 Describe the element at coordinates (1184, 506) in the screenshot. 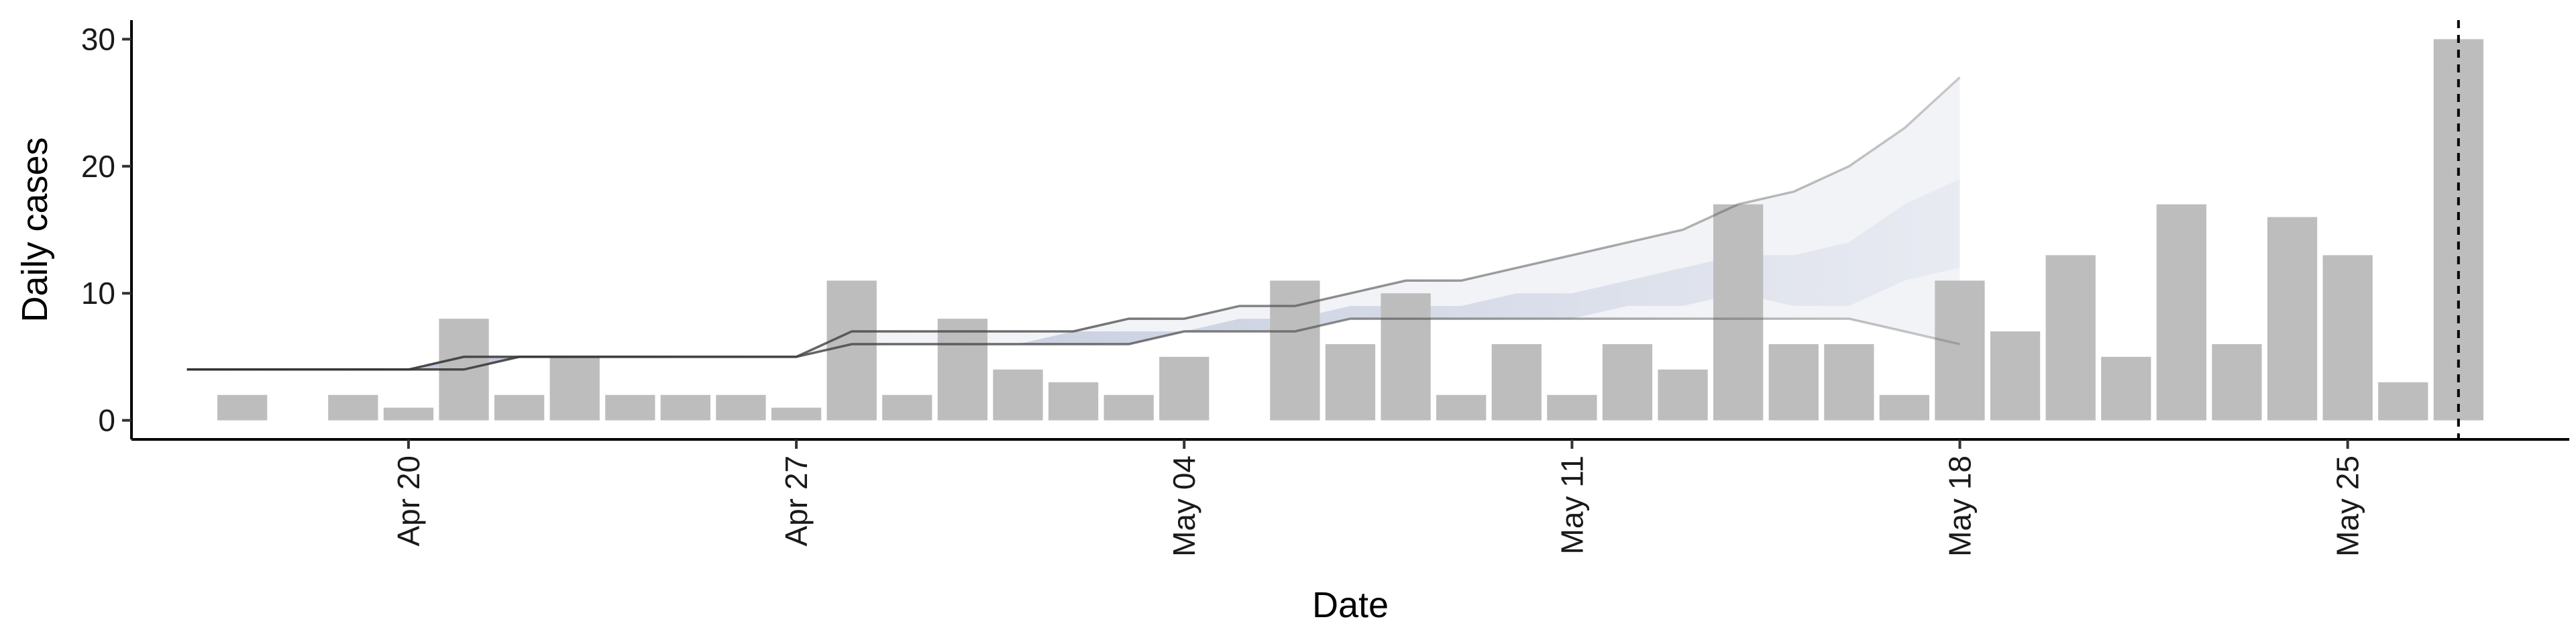

I see `x-tick-label: May 04` at that location.